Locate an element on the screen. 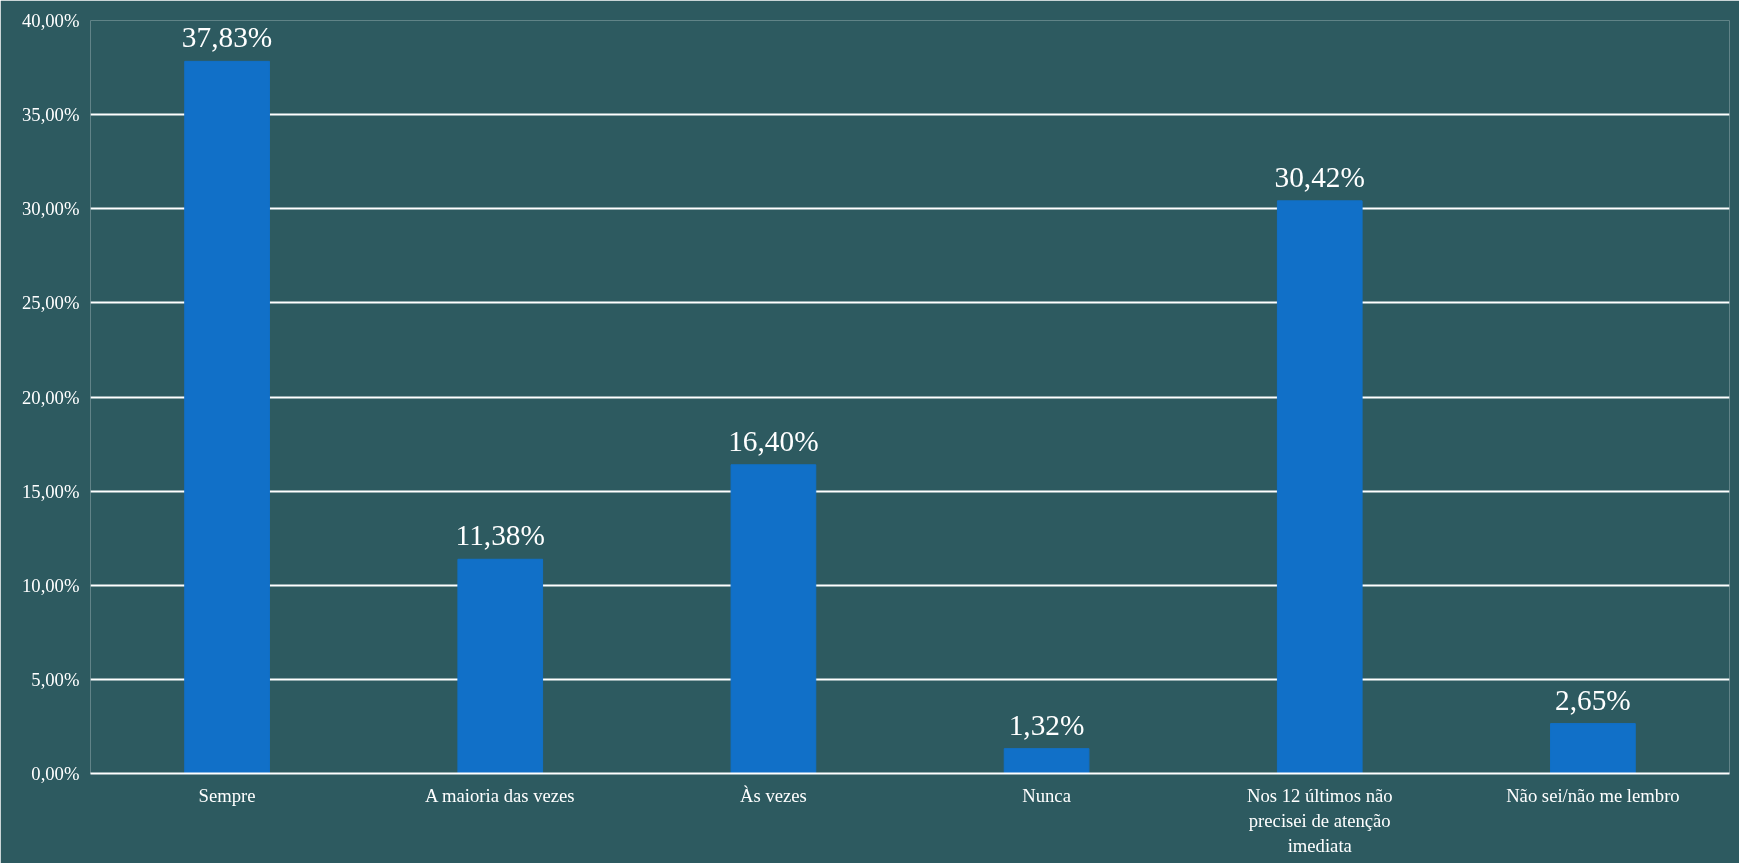 The height and width of the screenshot is (863, 1739). x-tick-label: Não sei/não me lembro is located at coordinates (1593, 795).